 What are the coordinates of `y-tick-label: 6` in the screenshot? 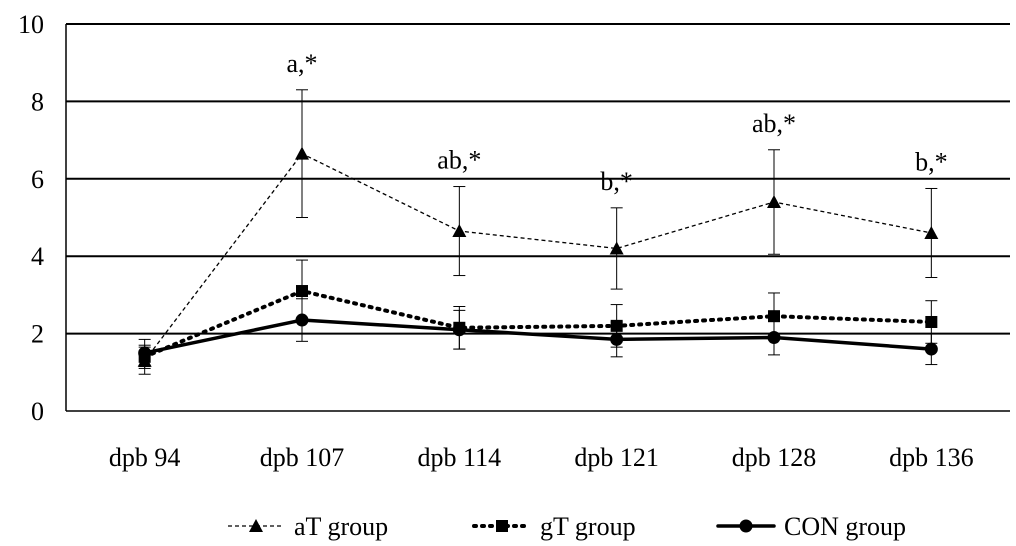 It's located at (37, 179).